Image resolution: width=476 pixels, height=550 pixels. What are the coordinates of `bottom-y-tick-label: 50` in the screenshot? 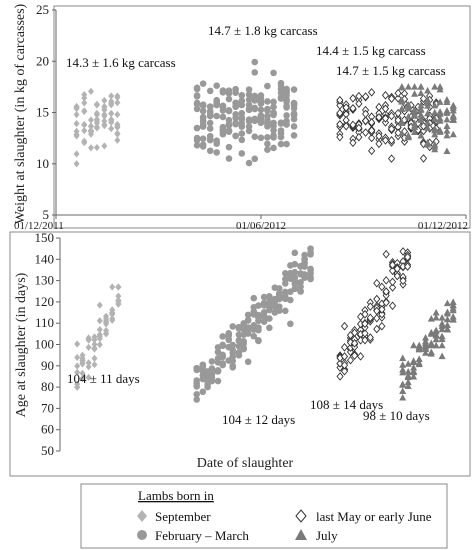 It's located at (47, 450).